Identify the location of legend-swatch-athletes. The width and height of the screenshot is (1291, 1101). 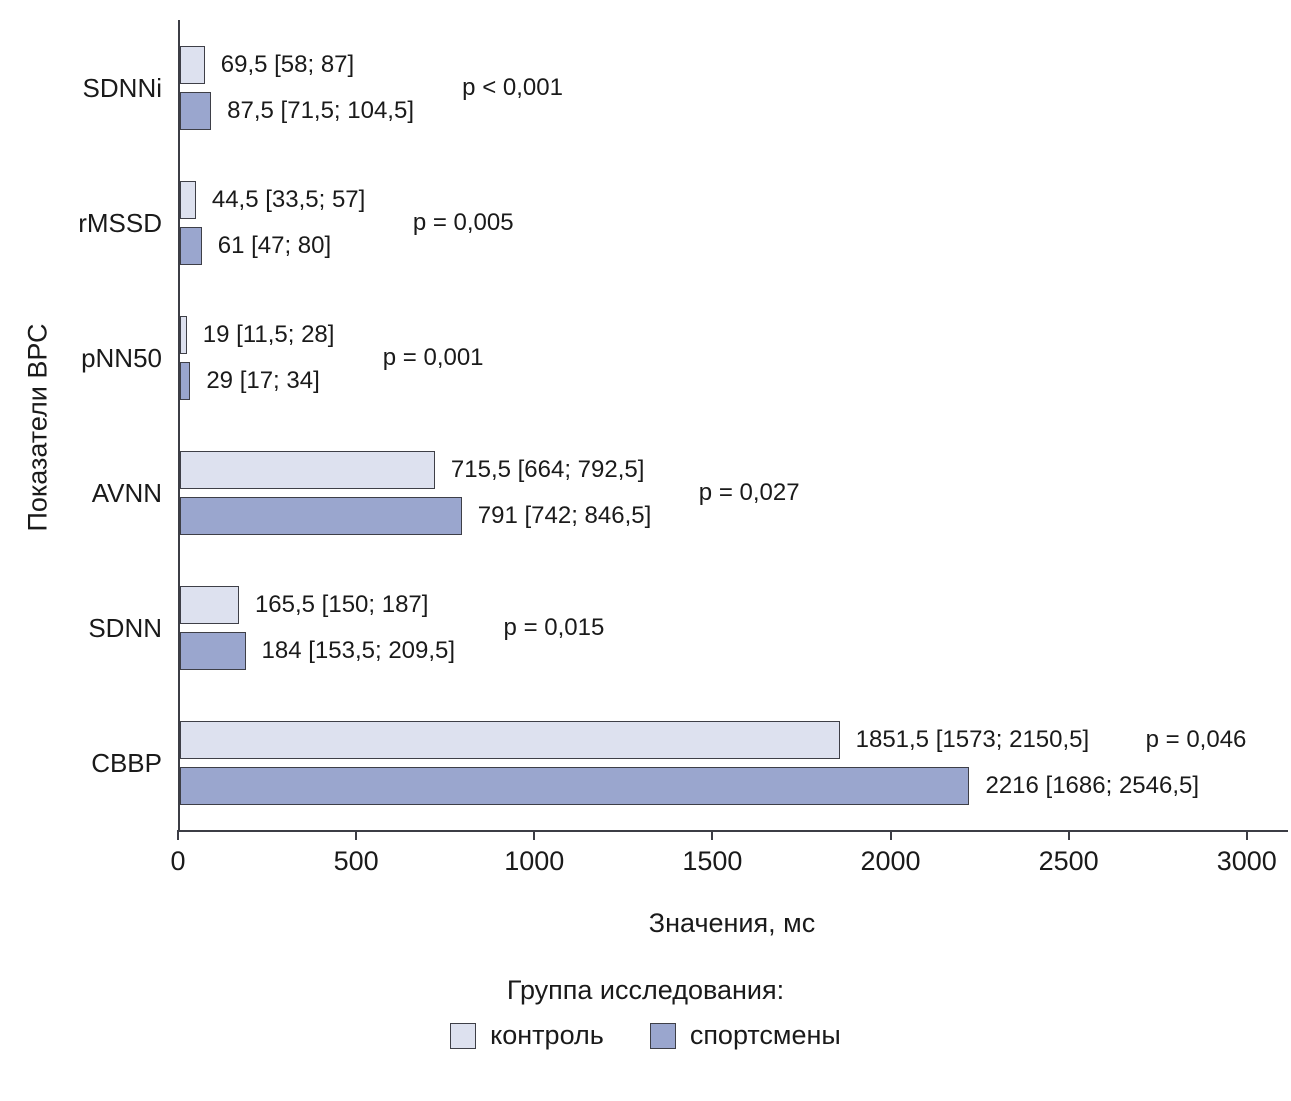
(662, 1035).